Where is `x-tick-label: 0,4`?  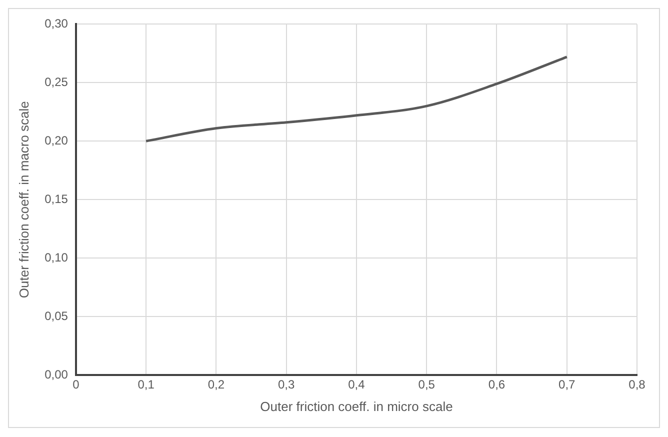 x-tick-label: 0,4 is located at coordinates (357, 385).